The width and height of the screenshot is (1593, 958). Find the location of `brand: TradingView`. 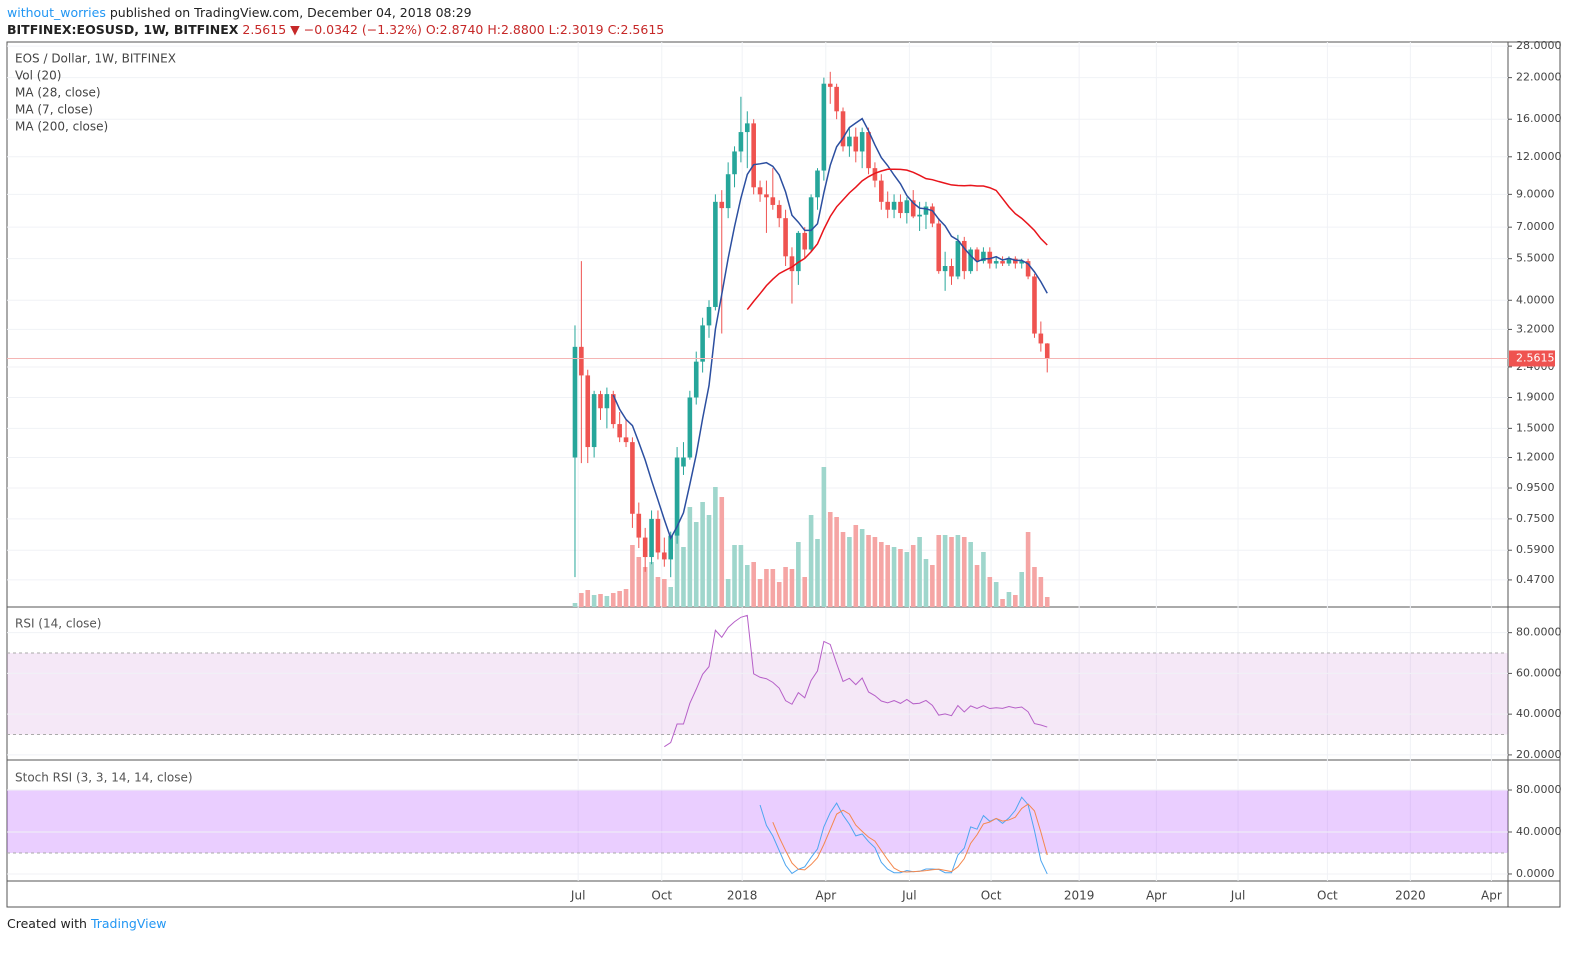

brand: TradingView is located at coordinates (128, 923).